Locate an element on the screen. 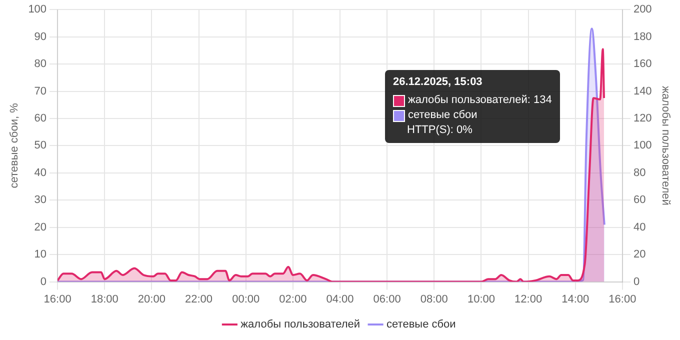 Image resolution: width=680 pixels, height=340 pixels. x-tick-label: 14:00 is located at coordinates (576, 299).